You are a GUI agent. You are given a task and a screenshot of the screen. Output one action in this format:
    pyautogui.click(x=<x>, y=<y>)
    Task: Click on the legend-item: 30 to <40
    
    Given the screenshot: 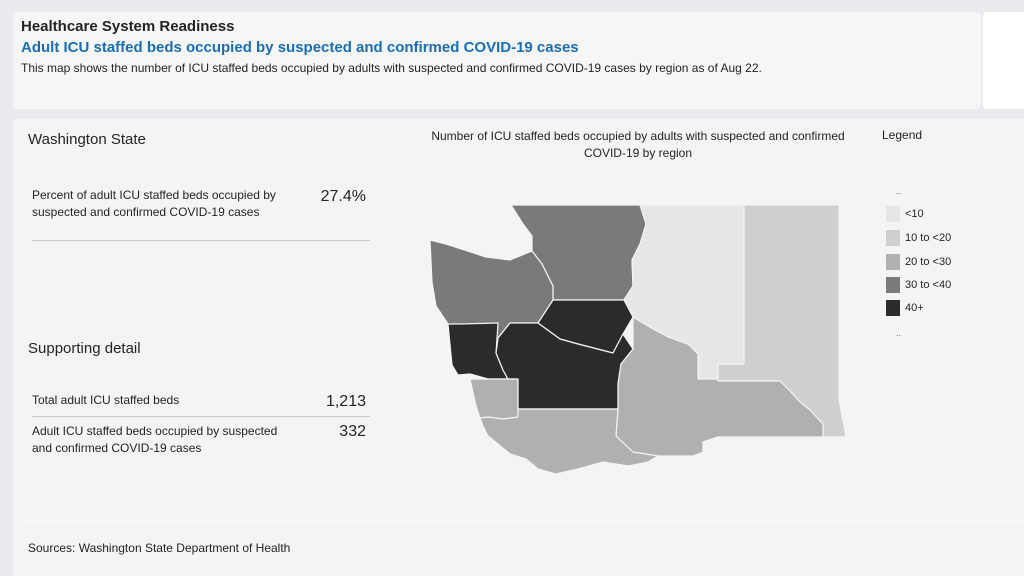 What is the action you would take?
    pyautogui.click(x=918, y=285)
    